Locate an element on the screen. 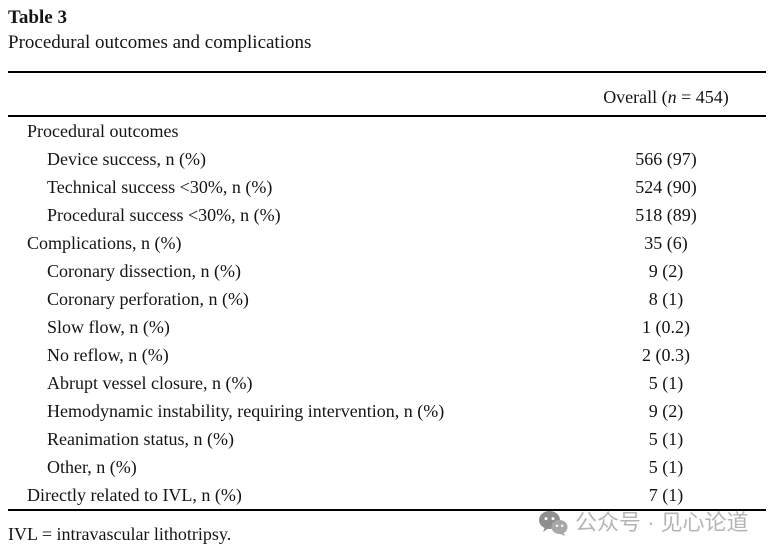 This screenshot has width=774, height=555. overall-suffix: = 454) is located at coordinates (702, 96).